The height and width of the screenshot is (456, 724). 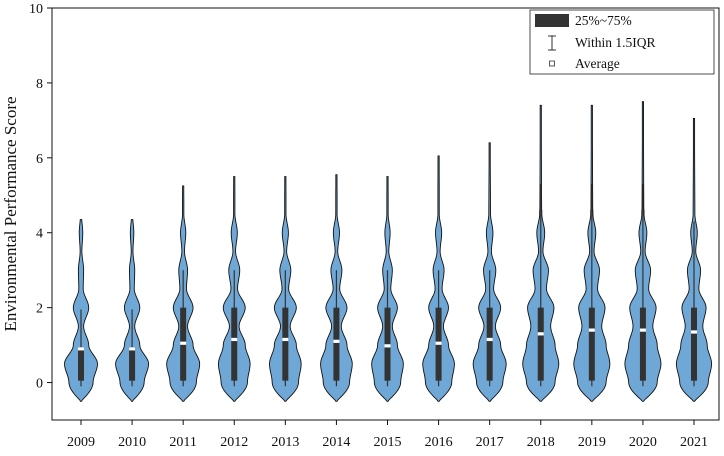 I want to click on mean-marker-2012, so click(x=234, y=339).